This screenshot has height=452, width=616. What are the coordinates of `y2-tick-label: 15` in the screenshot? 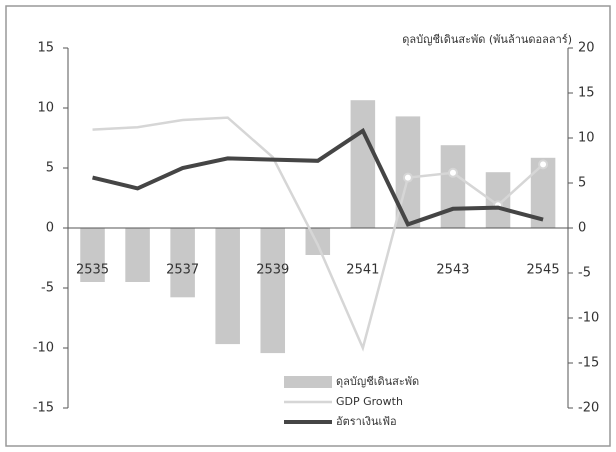 It's located at (586, 93).